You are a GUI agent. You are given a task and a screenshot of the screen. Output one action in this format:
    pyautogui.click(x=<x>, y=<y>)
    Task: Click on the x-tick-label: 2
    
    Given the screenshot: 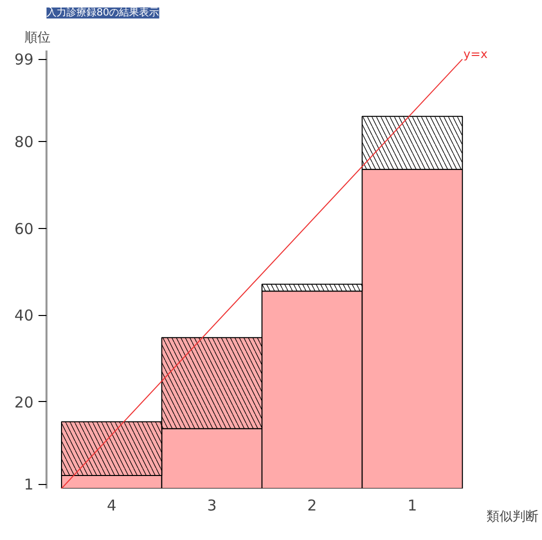 What is the action you would take?
    pyautogui.click(x=312, y=505)
    